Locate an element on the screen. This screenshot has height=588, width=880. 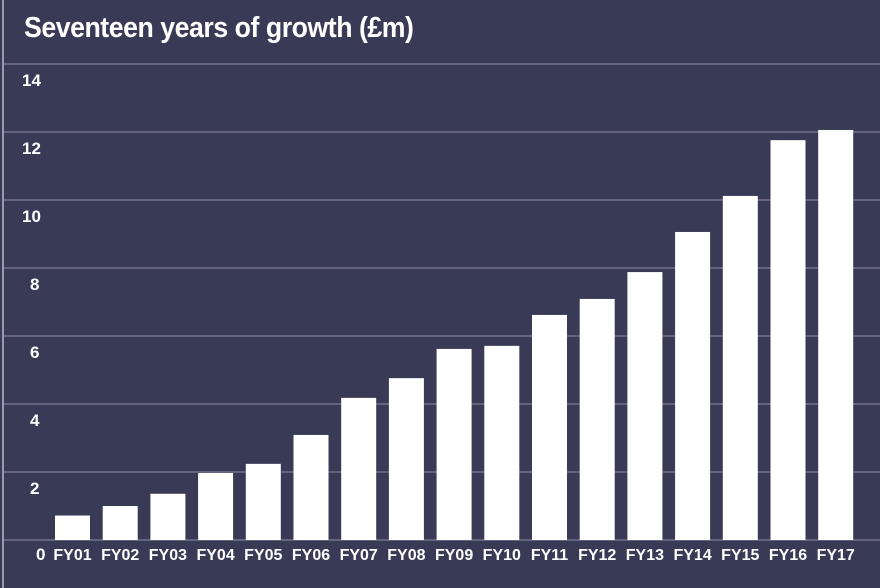
bar-fy12 is located at coordinates (597, 419).